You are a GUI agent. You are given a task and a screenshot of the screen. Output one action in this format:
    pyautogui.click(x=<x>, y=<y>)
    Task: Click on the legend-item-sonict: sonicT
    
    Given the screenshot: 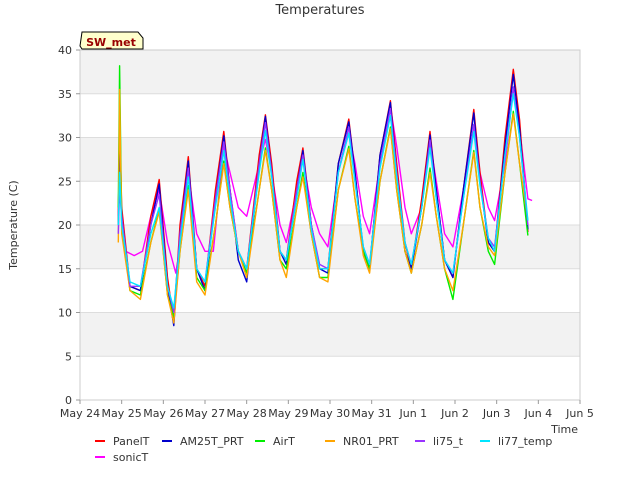 What is the action you would take?
    pyautogui.click(x=122, y=457)
    